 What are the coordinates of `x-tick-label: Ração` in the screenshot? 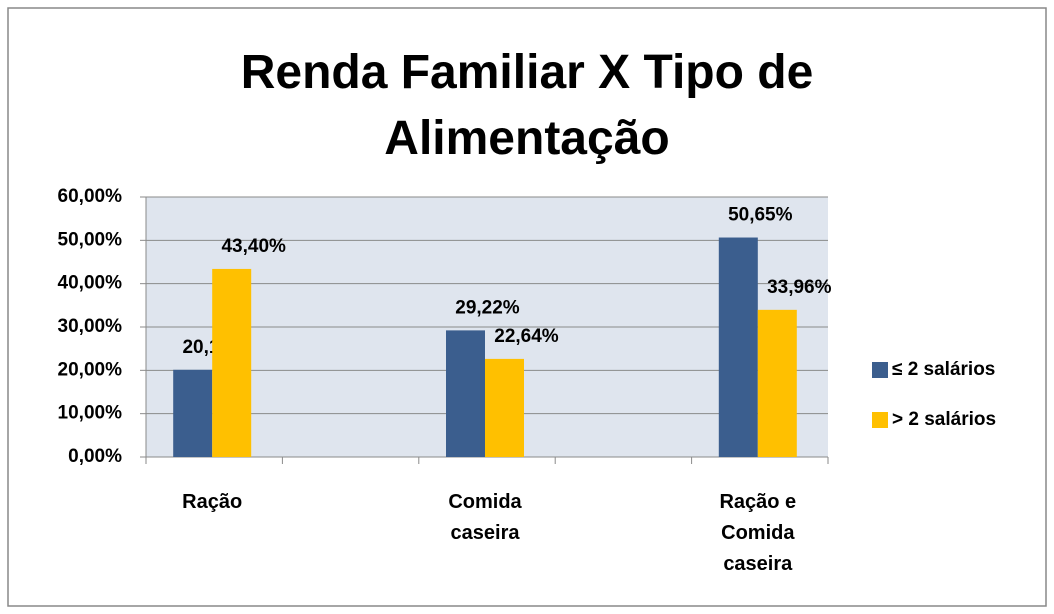 It's located at (212, 502).